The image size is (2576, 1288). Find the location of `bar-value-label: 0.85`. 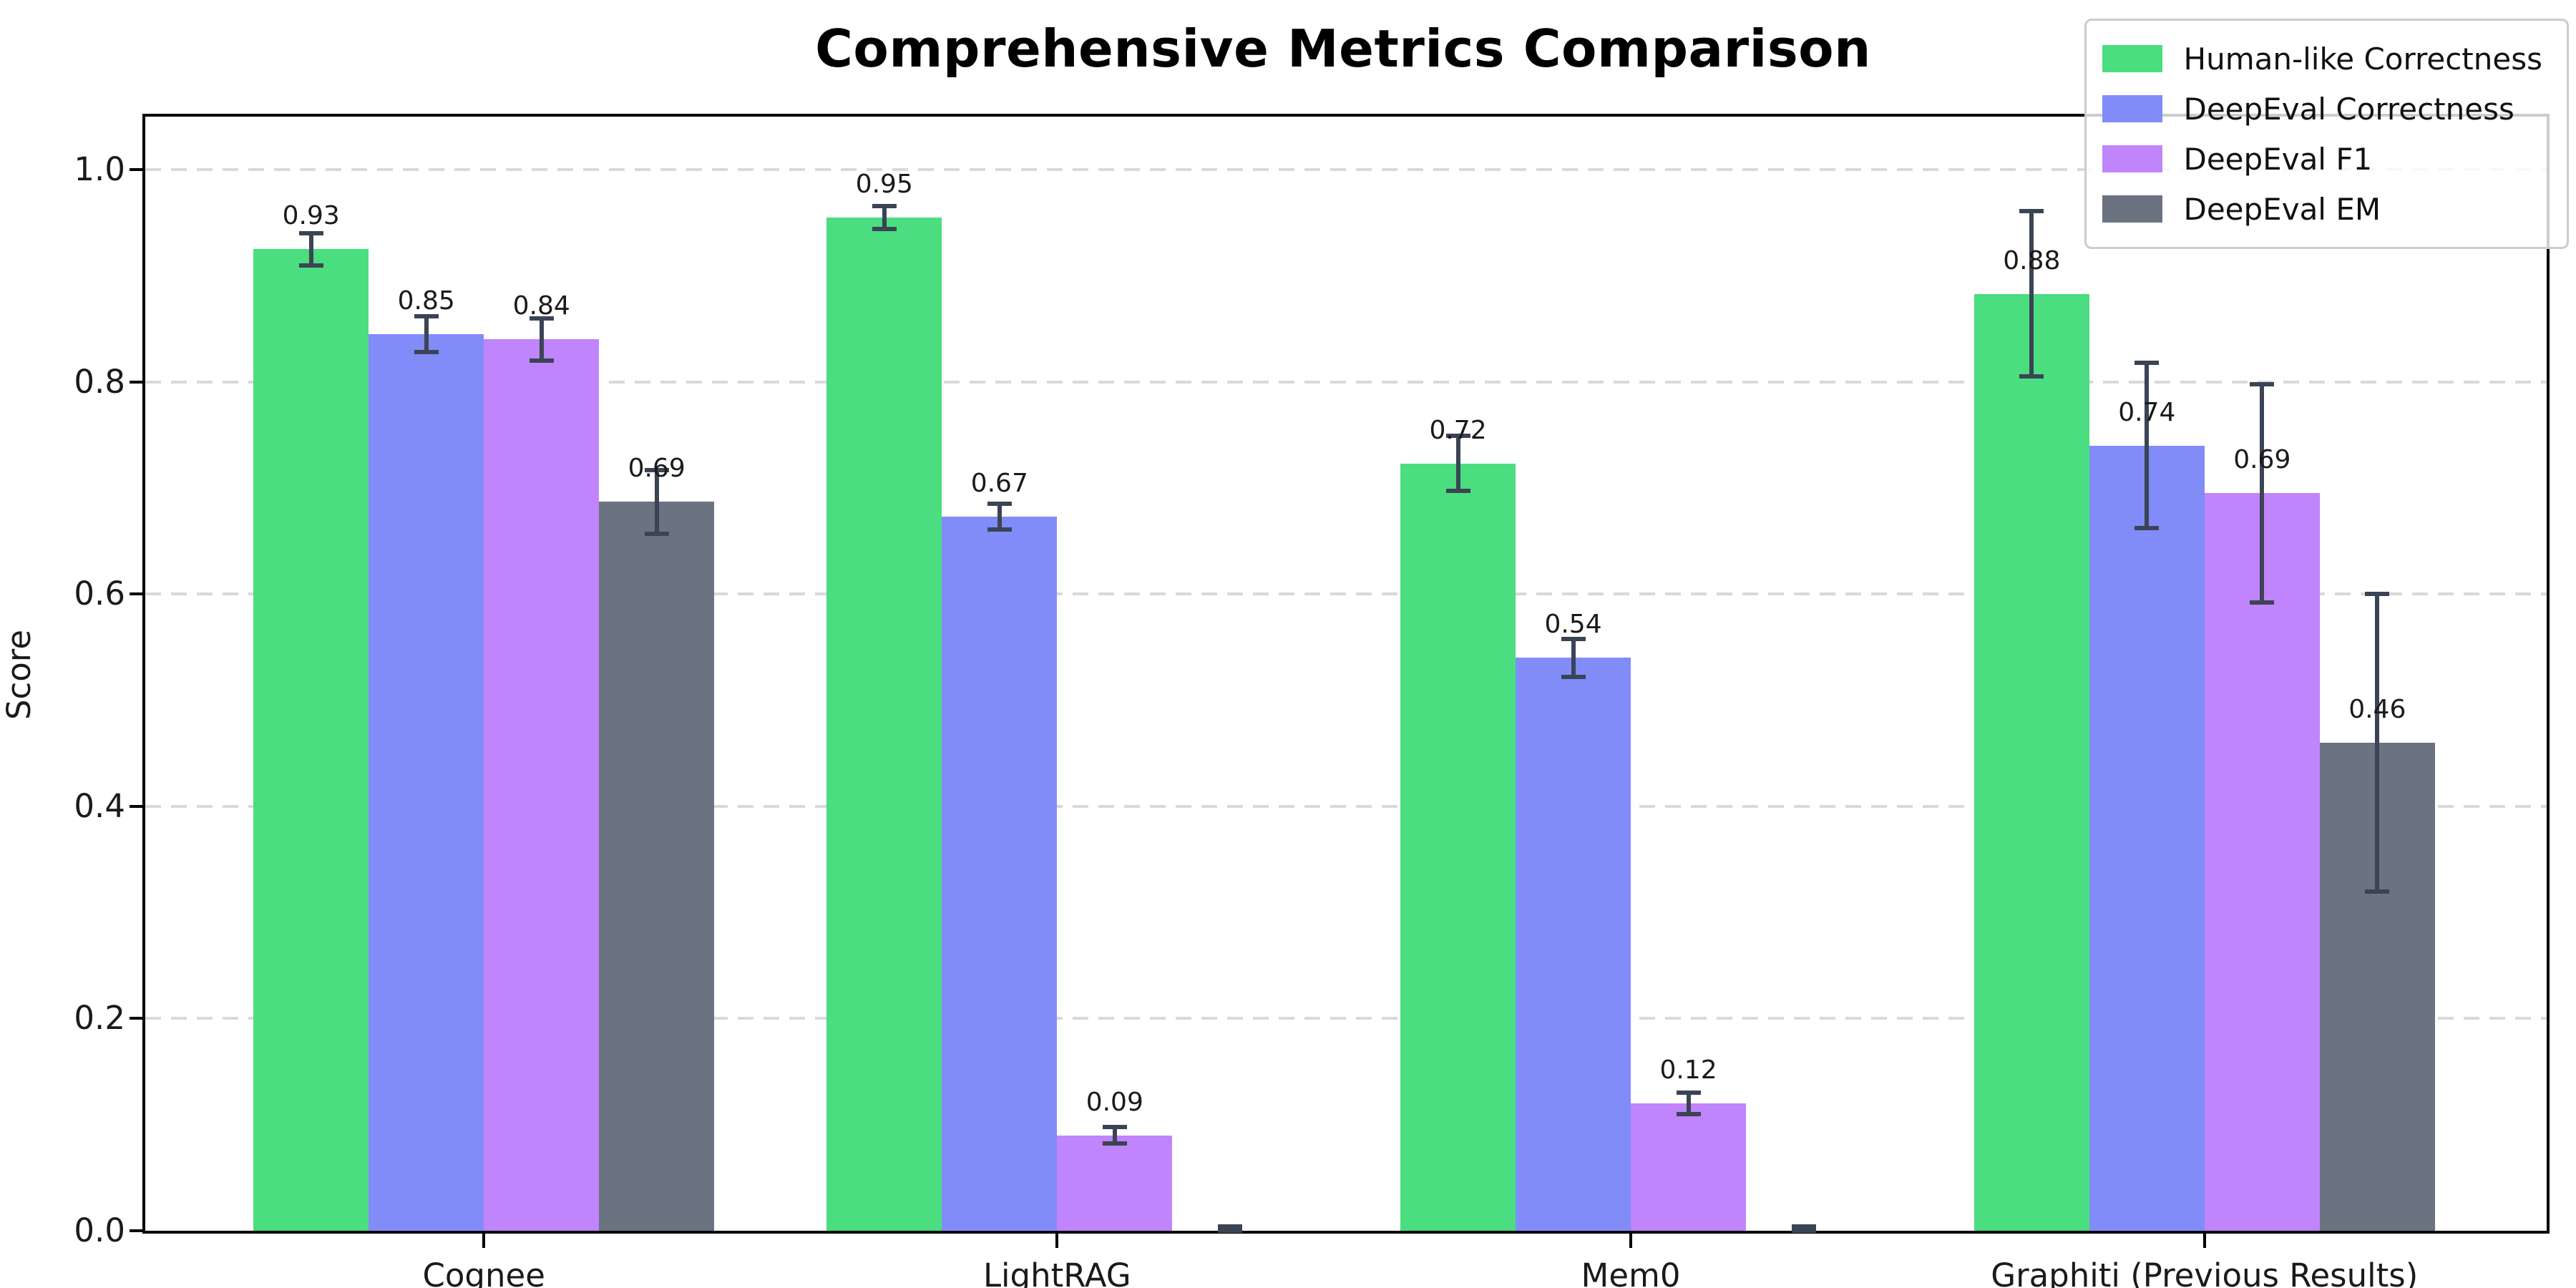

bar-value-label: 0.85 is located at coordinates (426, 301).